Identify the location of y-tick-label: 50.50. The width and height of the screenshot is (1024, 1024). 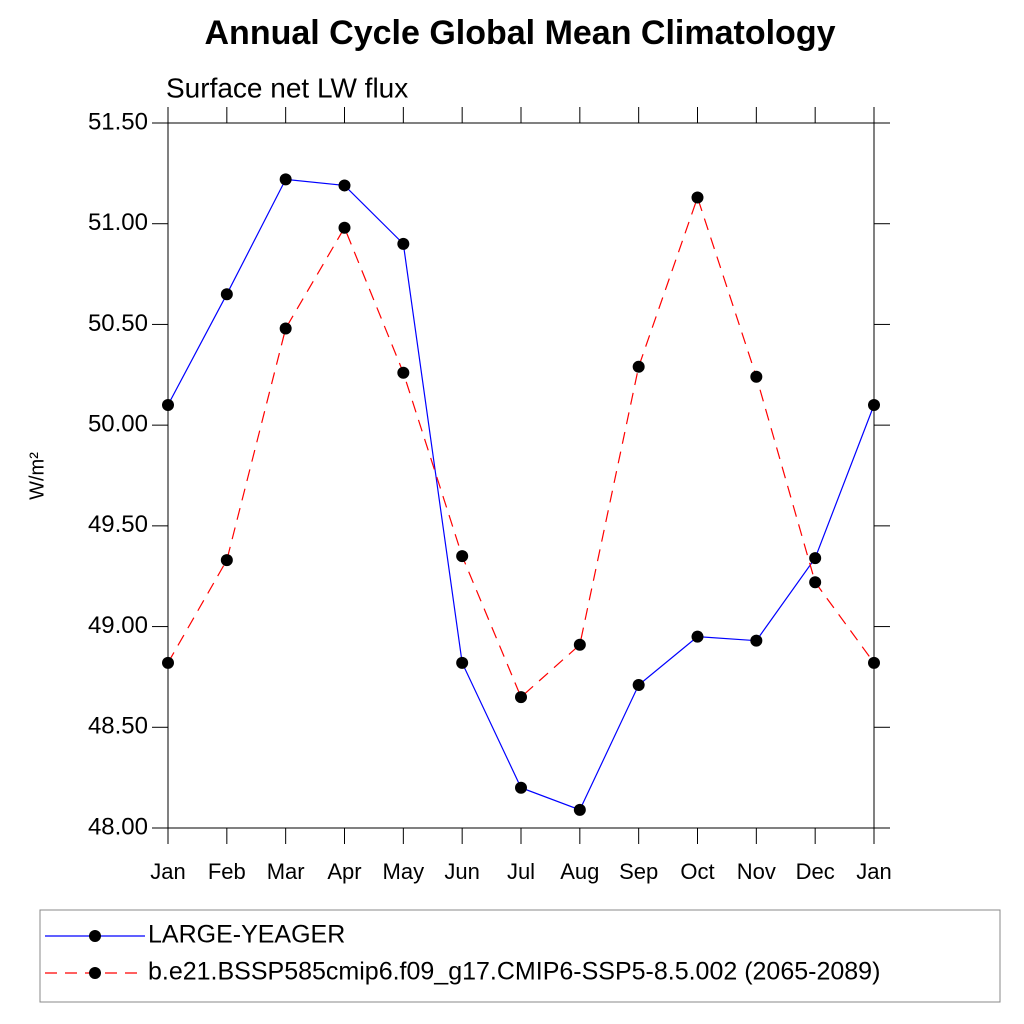
(118, 323).